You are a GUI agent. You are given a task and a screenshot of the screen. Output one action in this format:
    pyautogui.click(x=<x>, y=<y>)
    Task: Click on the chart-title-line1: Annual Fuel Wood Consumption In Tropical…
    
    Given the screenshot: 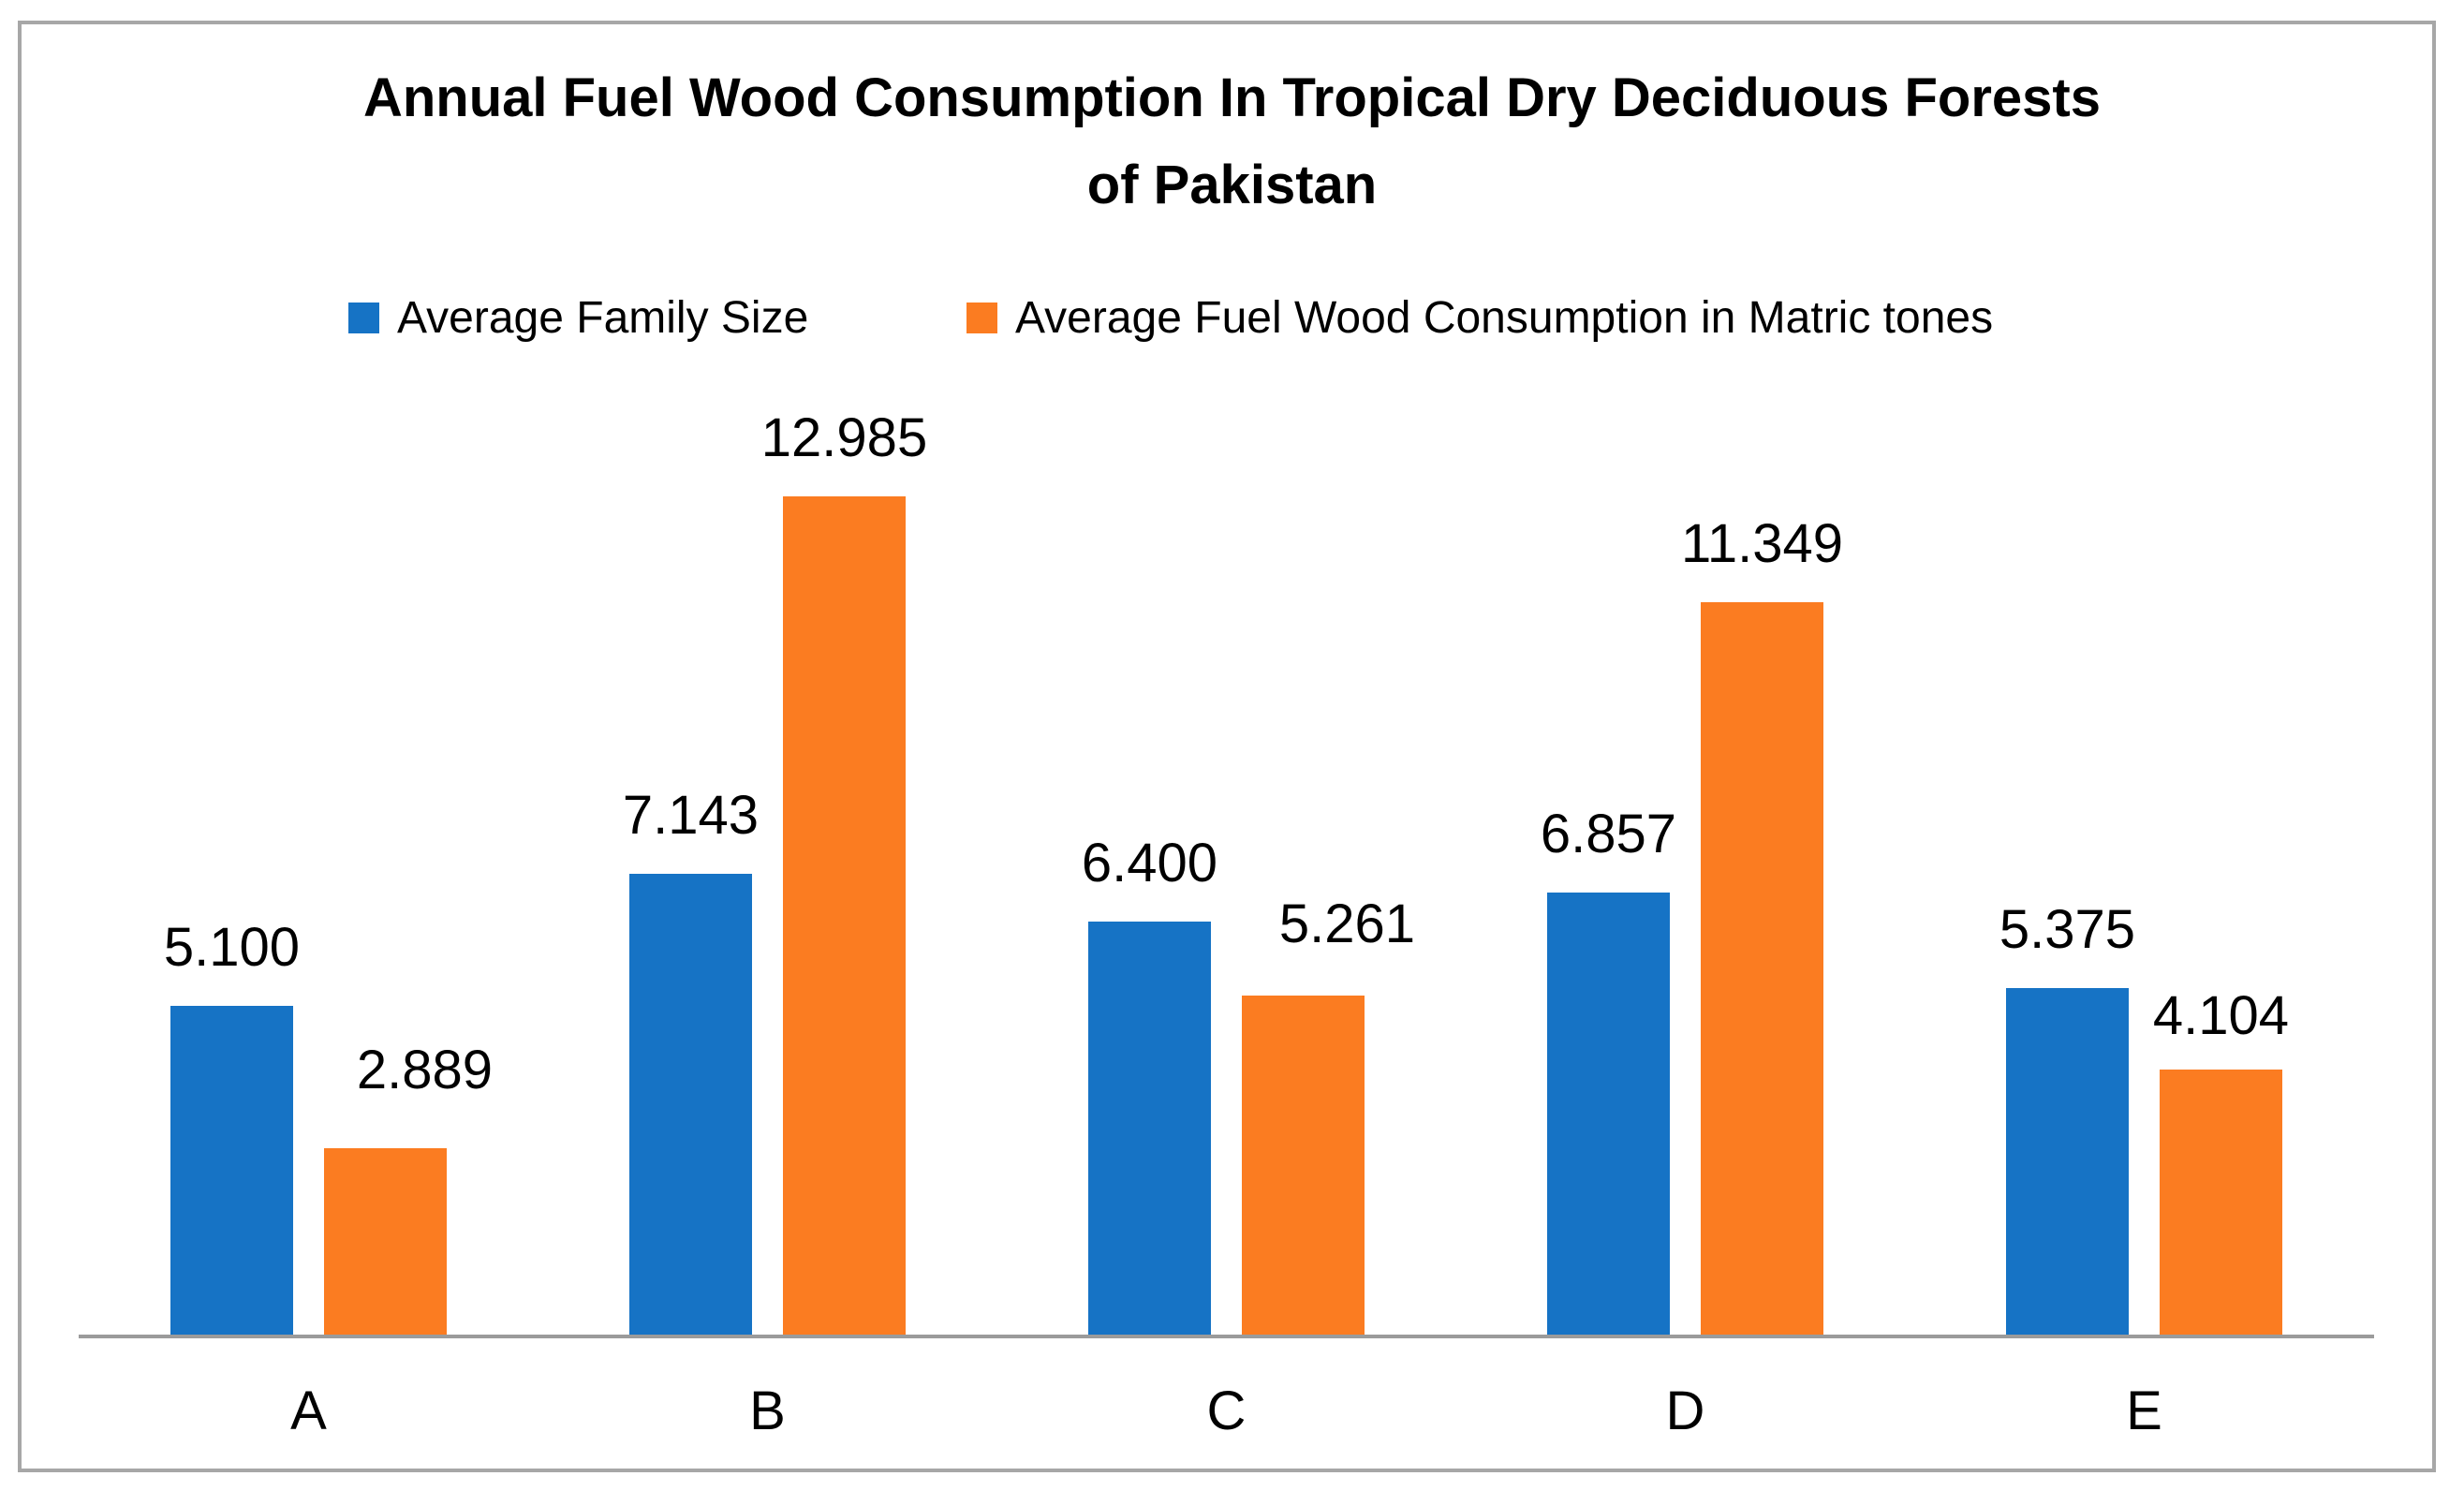 What is the action you would take?
    pyautogui.click(x=1232, y=97)
    